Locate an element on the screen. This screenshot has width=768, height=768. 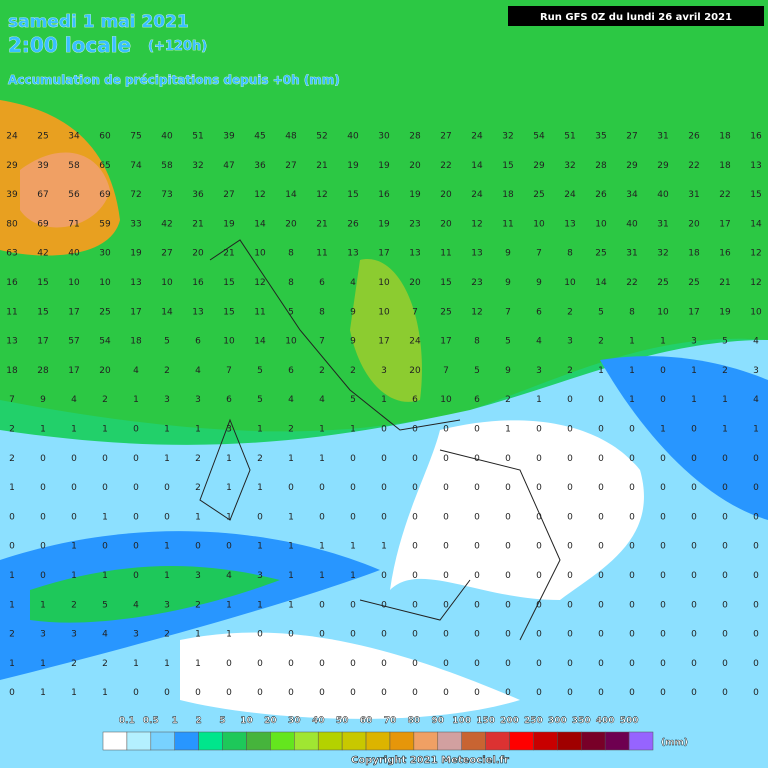
grid-value: 19 is located at coordinates (384, 224).